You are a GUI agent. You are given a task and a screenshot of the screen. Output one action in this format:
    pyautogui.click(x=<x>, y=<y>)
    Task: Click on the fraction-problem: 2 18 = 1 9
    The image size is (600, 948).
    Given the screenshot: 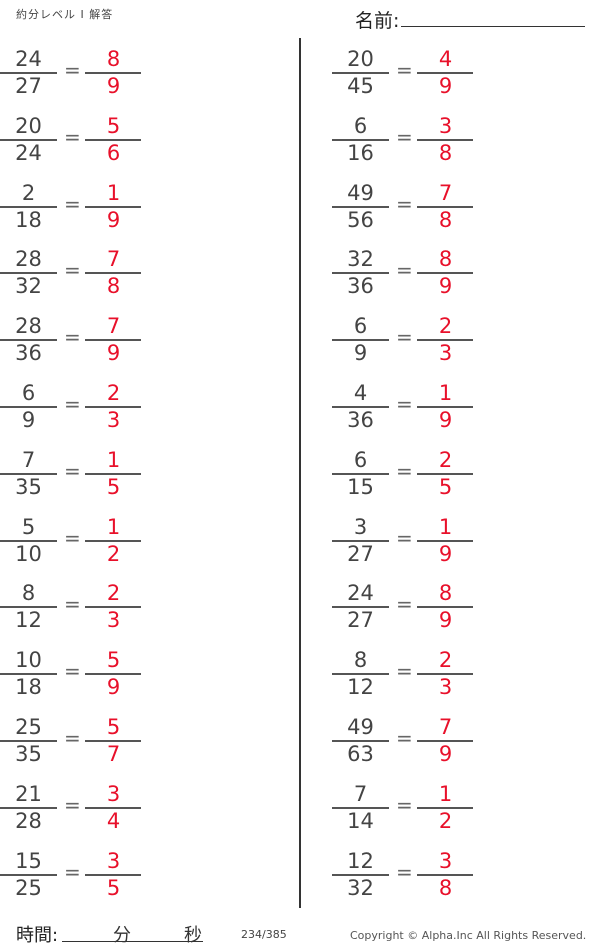 What is the action you would take?
    pyautogui.click(x=75, y=213)
    